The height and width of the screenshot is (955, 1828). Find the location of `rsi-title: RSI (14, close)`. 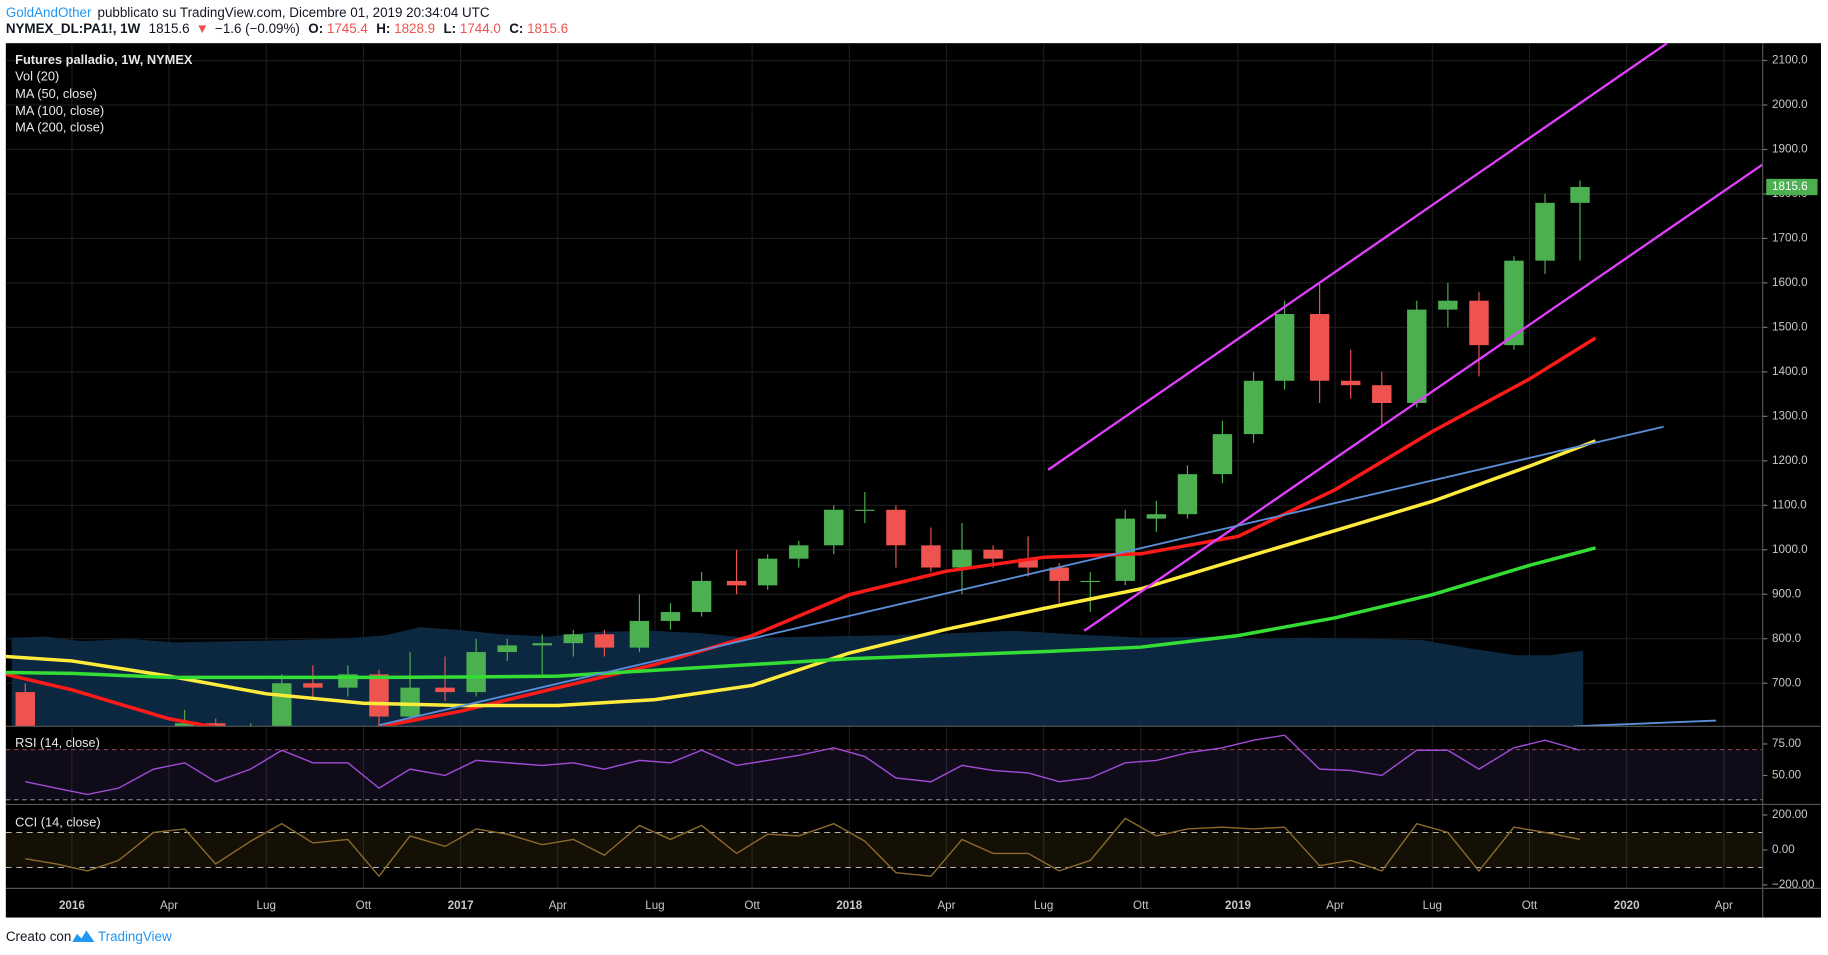

rsi-title: RSI (14, close) is located at coordinates (57, 742).